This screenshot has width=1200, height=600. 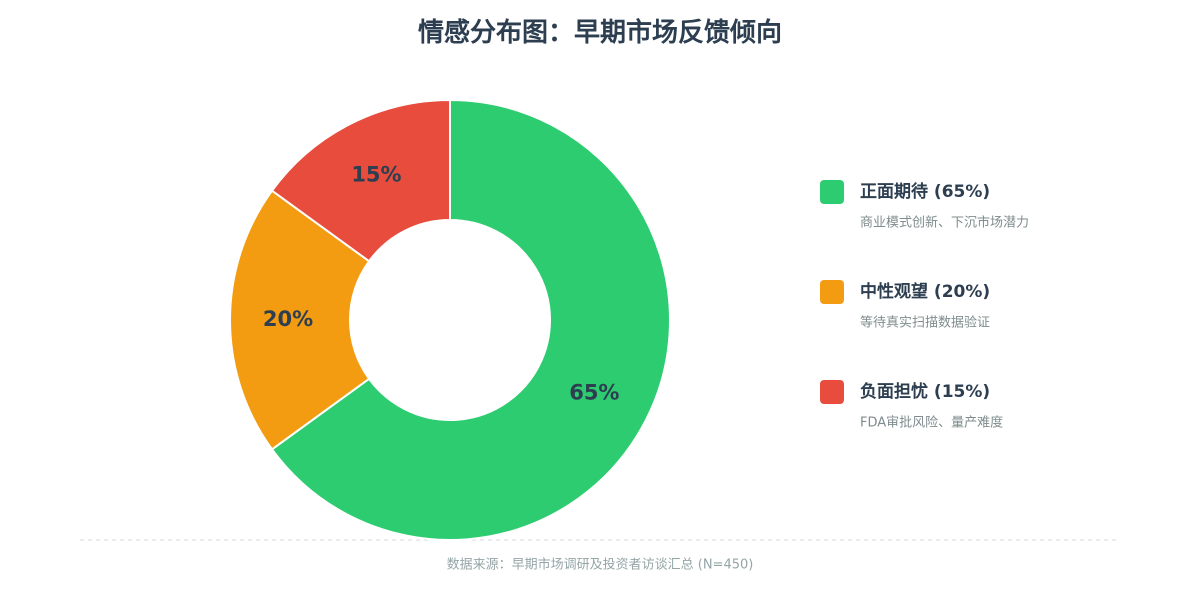 What do you see at coordinates (944, 223) in the screenshot?
I see `legend-description: 商业模式创新、下沉市场潜力` at bounding box center [944, 223].